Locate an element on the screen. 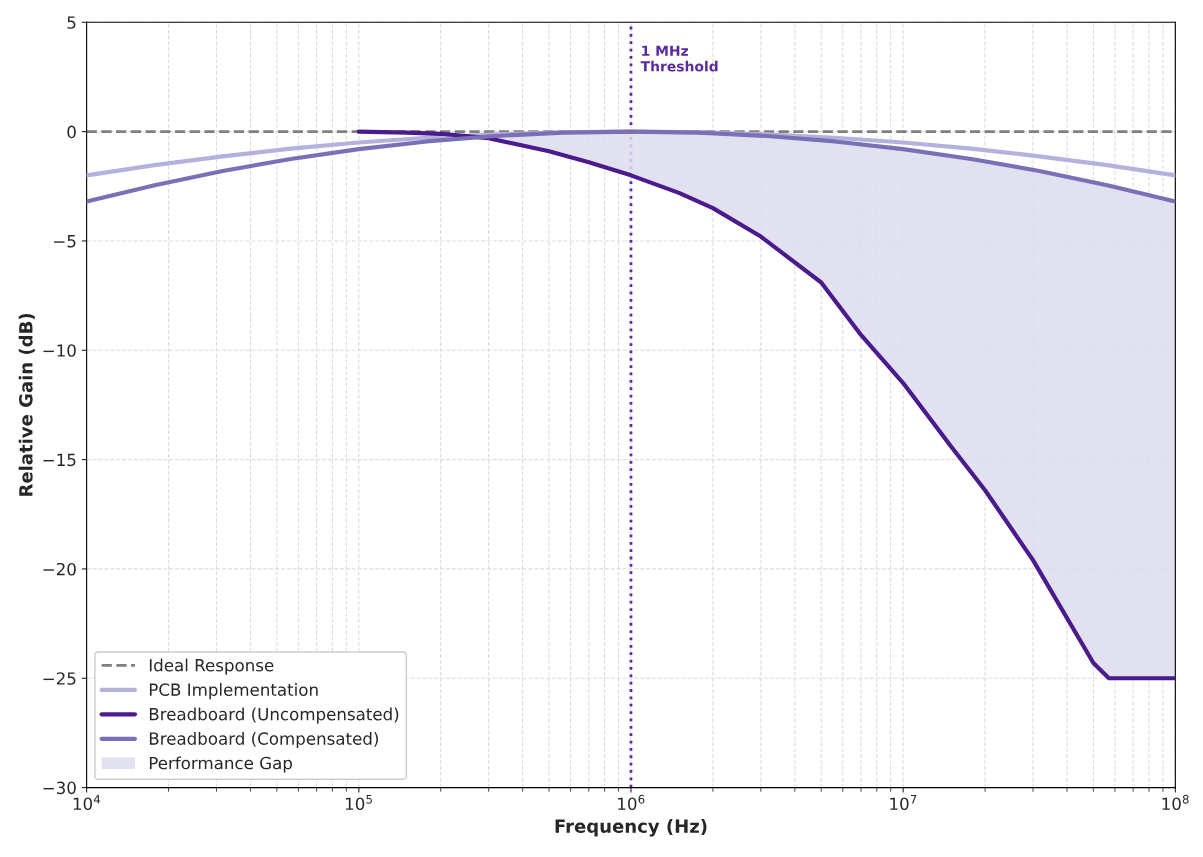 The image size is (1203, 857). y-tick-label: −5 is located at coordinates (65, 241).